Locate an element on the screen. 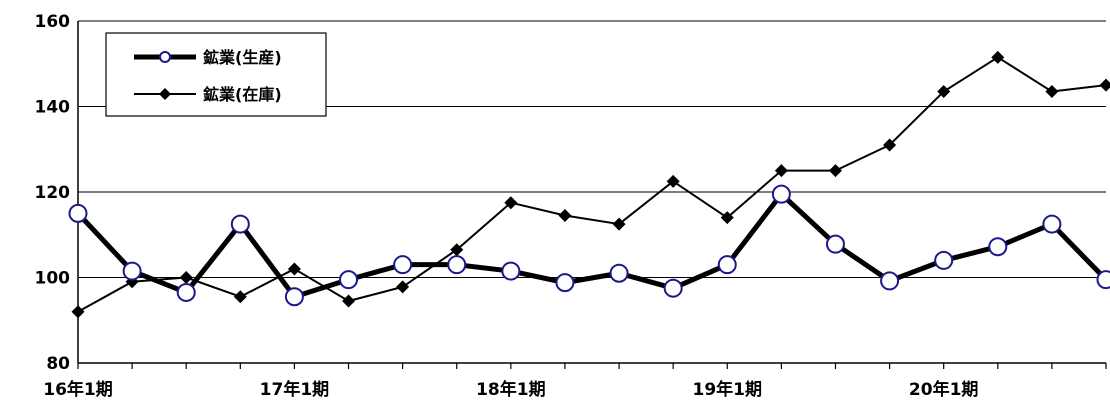 Image resolution: width=1110 pixels, height=403 pixels. legend-label-production: 鉱業(生産) is located at coordinates (242, 57).